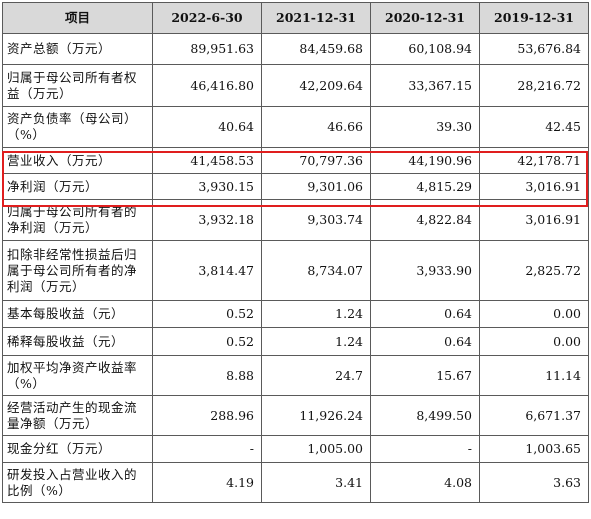  I want to click on row-basic-eps: 基本每股收益（元） 0.52 1.24 0.64 0.00, so click(295, 314).